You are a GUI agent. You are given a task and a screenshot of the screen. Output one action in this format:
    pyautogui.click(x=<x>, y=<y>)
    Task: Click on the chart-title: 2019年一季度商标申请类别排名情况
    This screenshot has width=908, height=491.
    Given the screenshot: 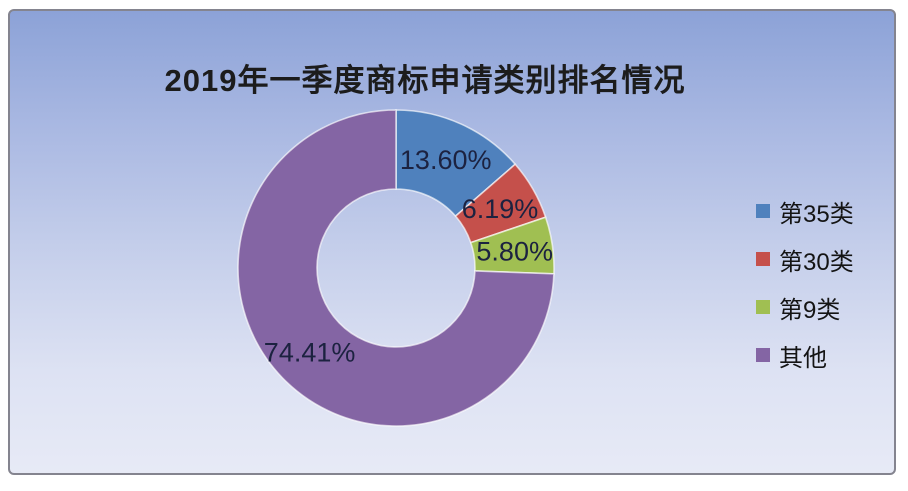 What is the action you would take?
    pyautogui.click(x=425, y=80)
    